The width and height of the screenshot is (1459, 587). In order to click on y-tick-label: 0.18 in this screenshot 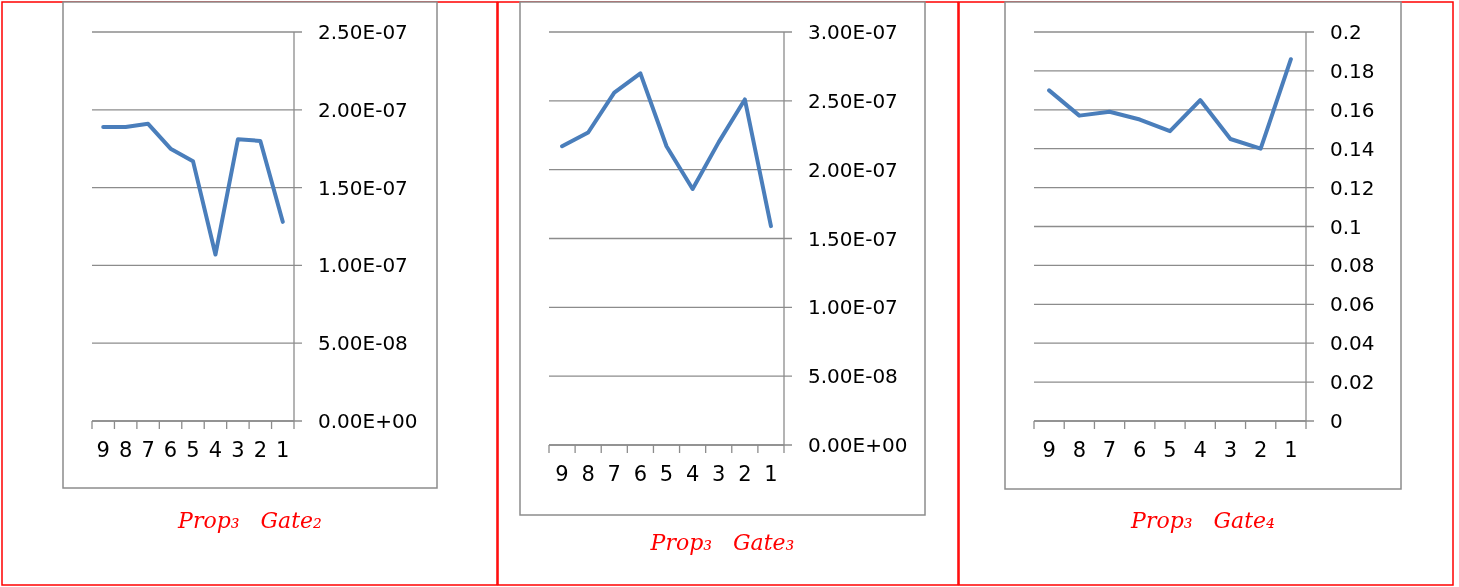, I will do `click(1352, 70)`.